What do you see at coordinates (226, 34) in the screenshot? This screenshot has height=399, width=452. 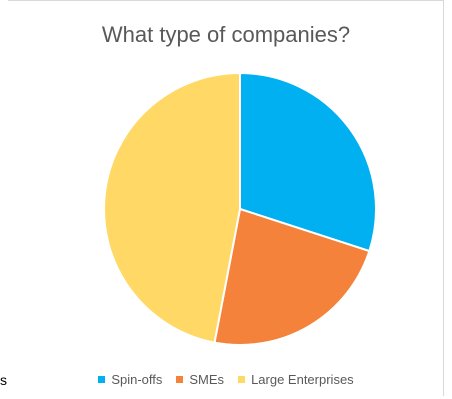 I see `chart-title: What type of companies?` at bounding box center [226, 34].